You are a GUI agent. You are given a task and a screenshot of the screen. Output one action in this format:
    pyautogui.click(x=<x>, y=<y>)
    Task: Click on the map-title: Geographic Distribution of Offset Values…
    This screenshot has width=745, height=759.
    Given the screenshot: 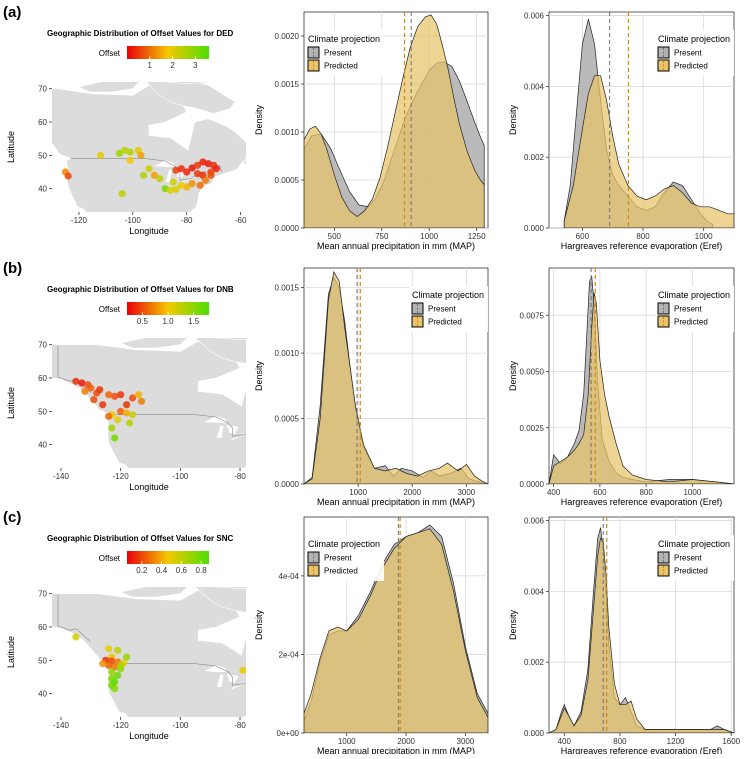 What is the action you would take?
    pyautogui.click(x=140, y=538)
    